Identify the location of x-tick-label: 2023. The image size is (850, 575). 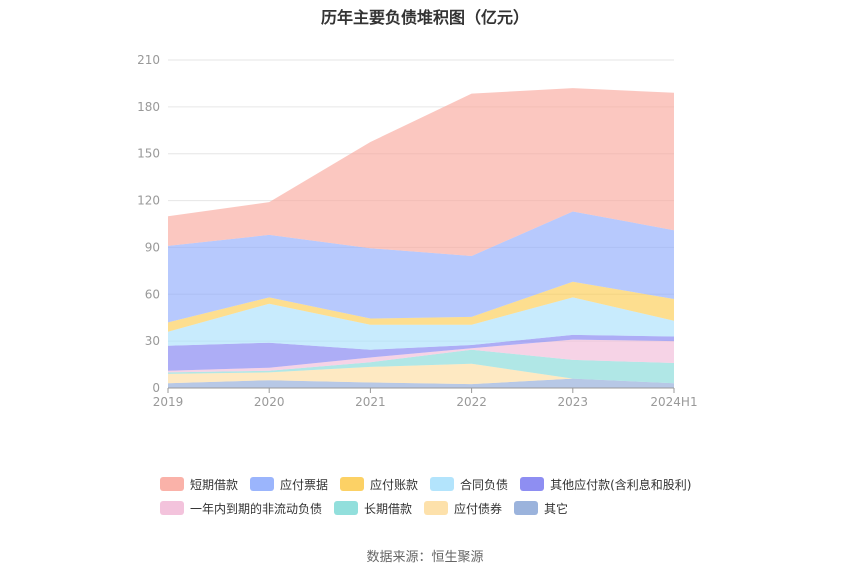
(573, 402).